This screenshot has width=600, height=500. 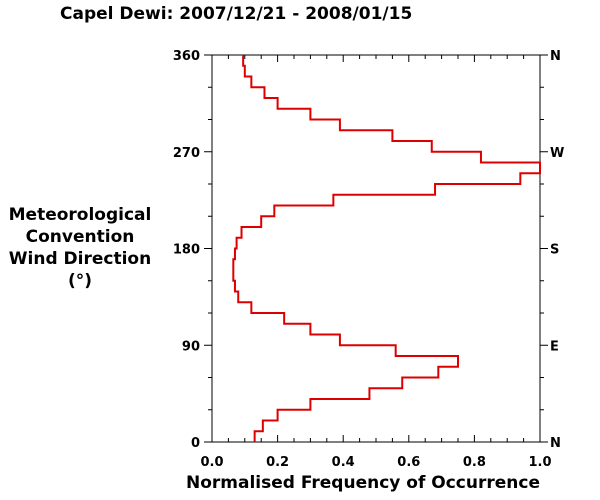 I want to click on y-axis-label-line-2: Convention, so click(x=80, y=237).